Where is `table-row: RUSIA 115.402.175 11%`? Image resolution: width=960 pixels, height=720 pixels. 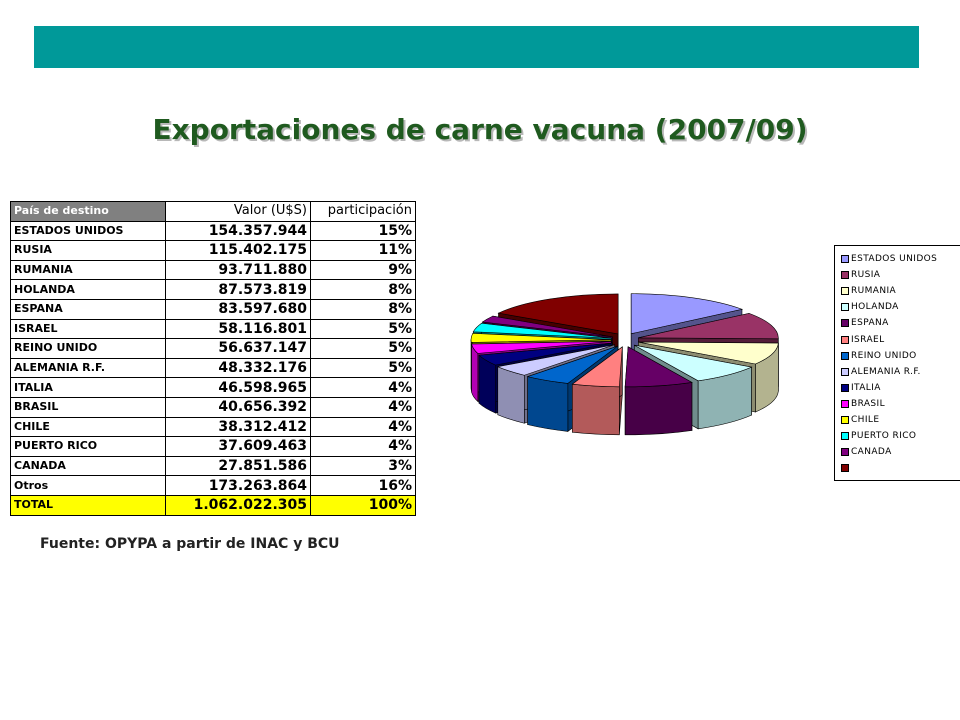 table-row: RUSIA 115.402.175 11% is located at coordinates (213, 250).